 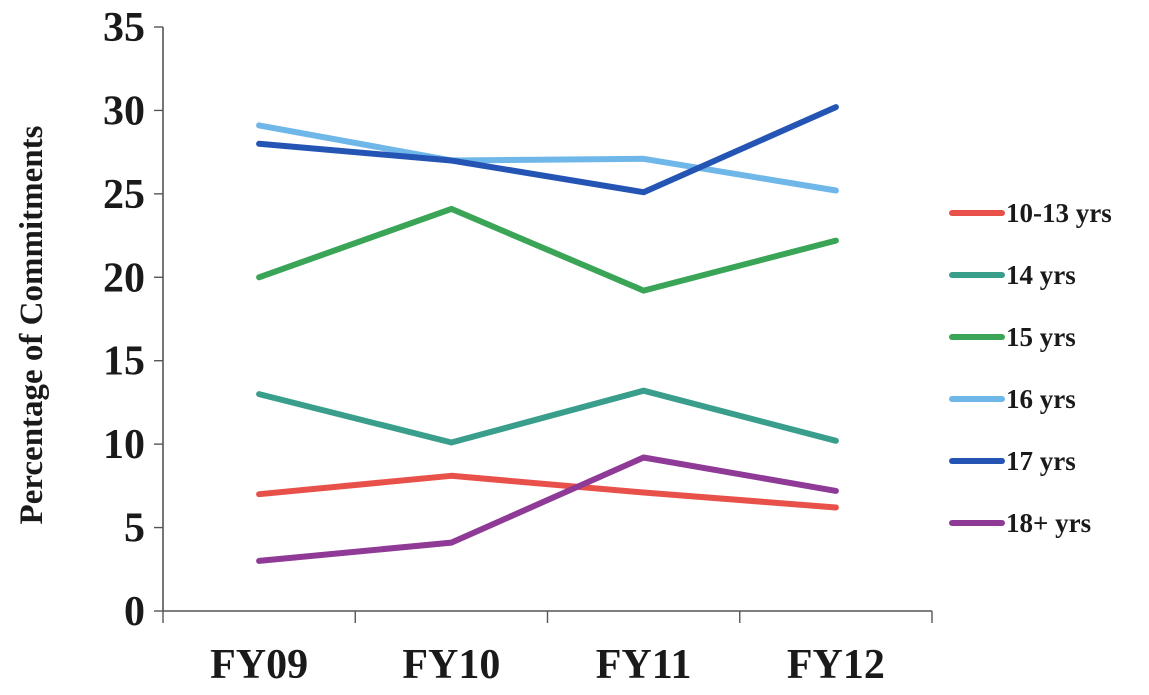 I want to click on y-tick-label: 25, so click(x=124, y=195).